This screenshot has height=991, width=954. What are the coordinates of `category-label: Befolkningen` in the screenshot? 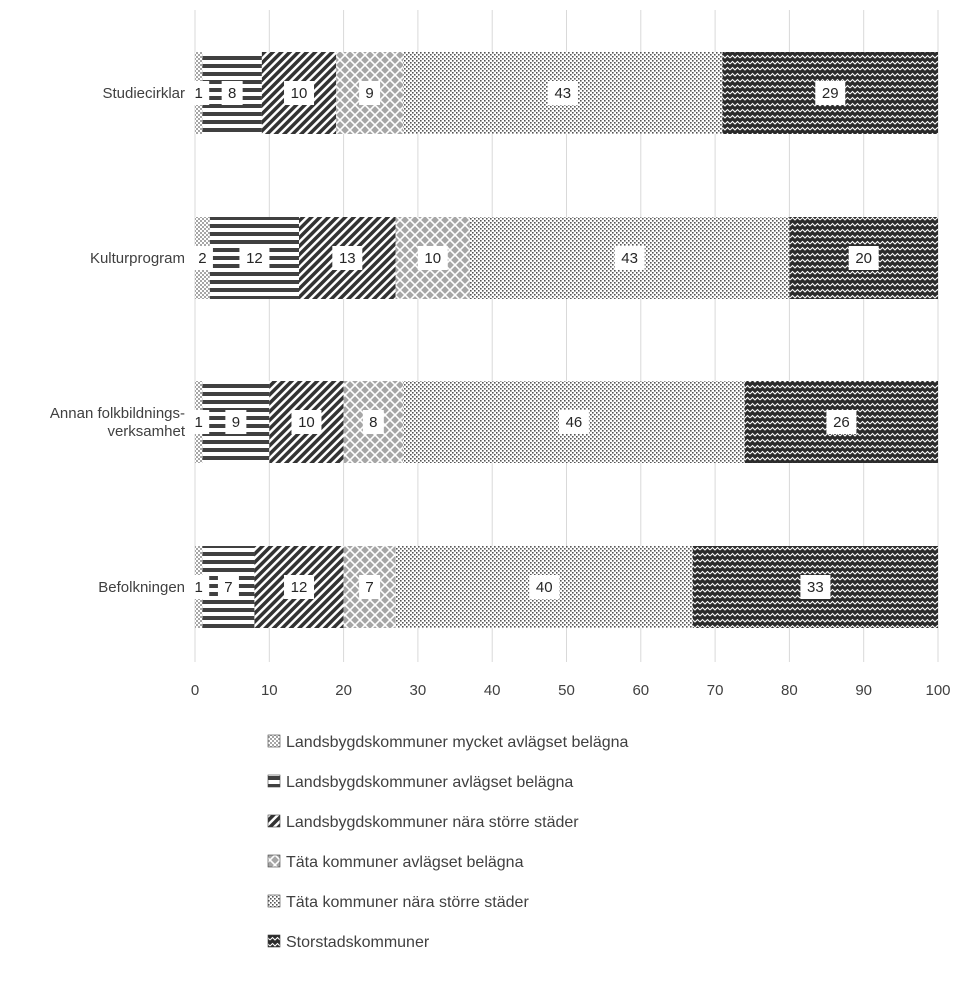 It's located at (141, 587).